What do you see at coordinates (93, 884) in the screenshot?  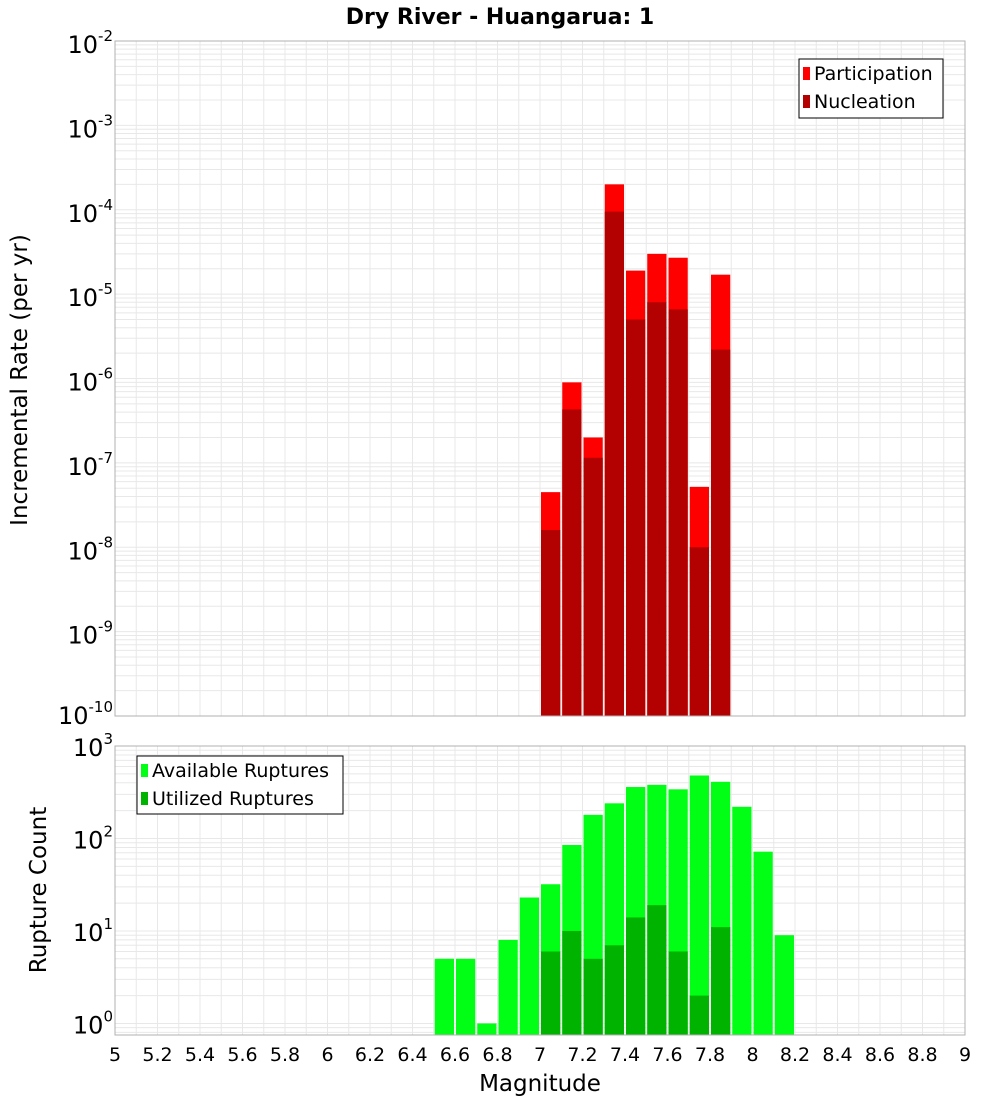 I see `count-y-ticks: 10⁰ 10¹ 10² 10³` at bounding box center [93, 884].